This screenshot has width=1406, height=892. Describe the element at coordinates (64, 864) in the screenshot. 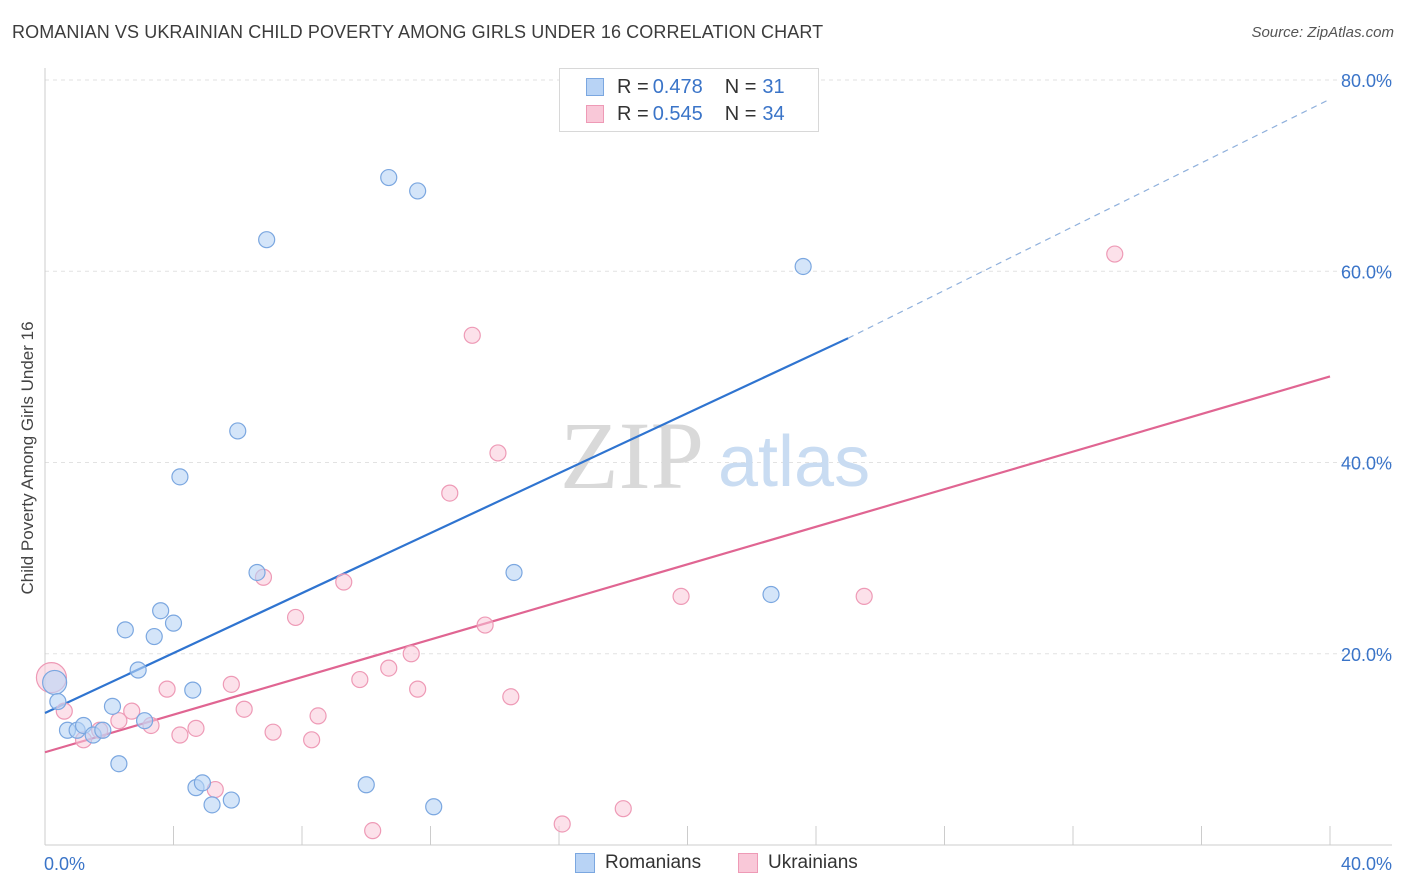

I see `x-tick-label: 0.0%` at that location.